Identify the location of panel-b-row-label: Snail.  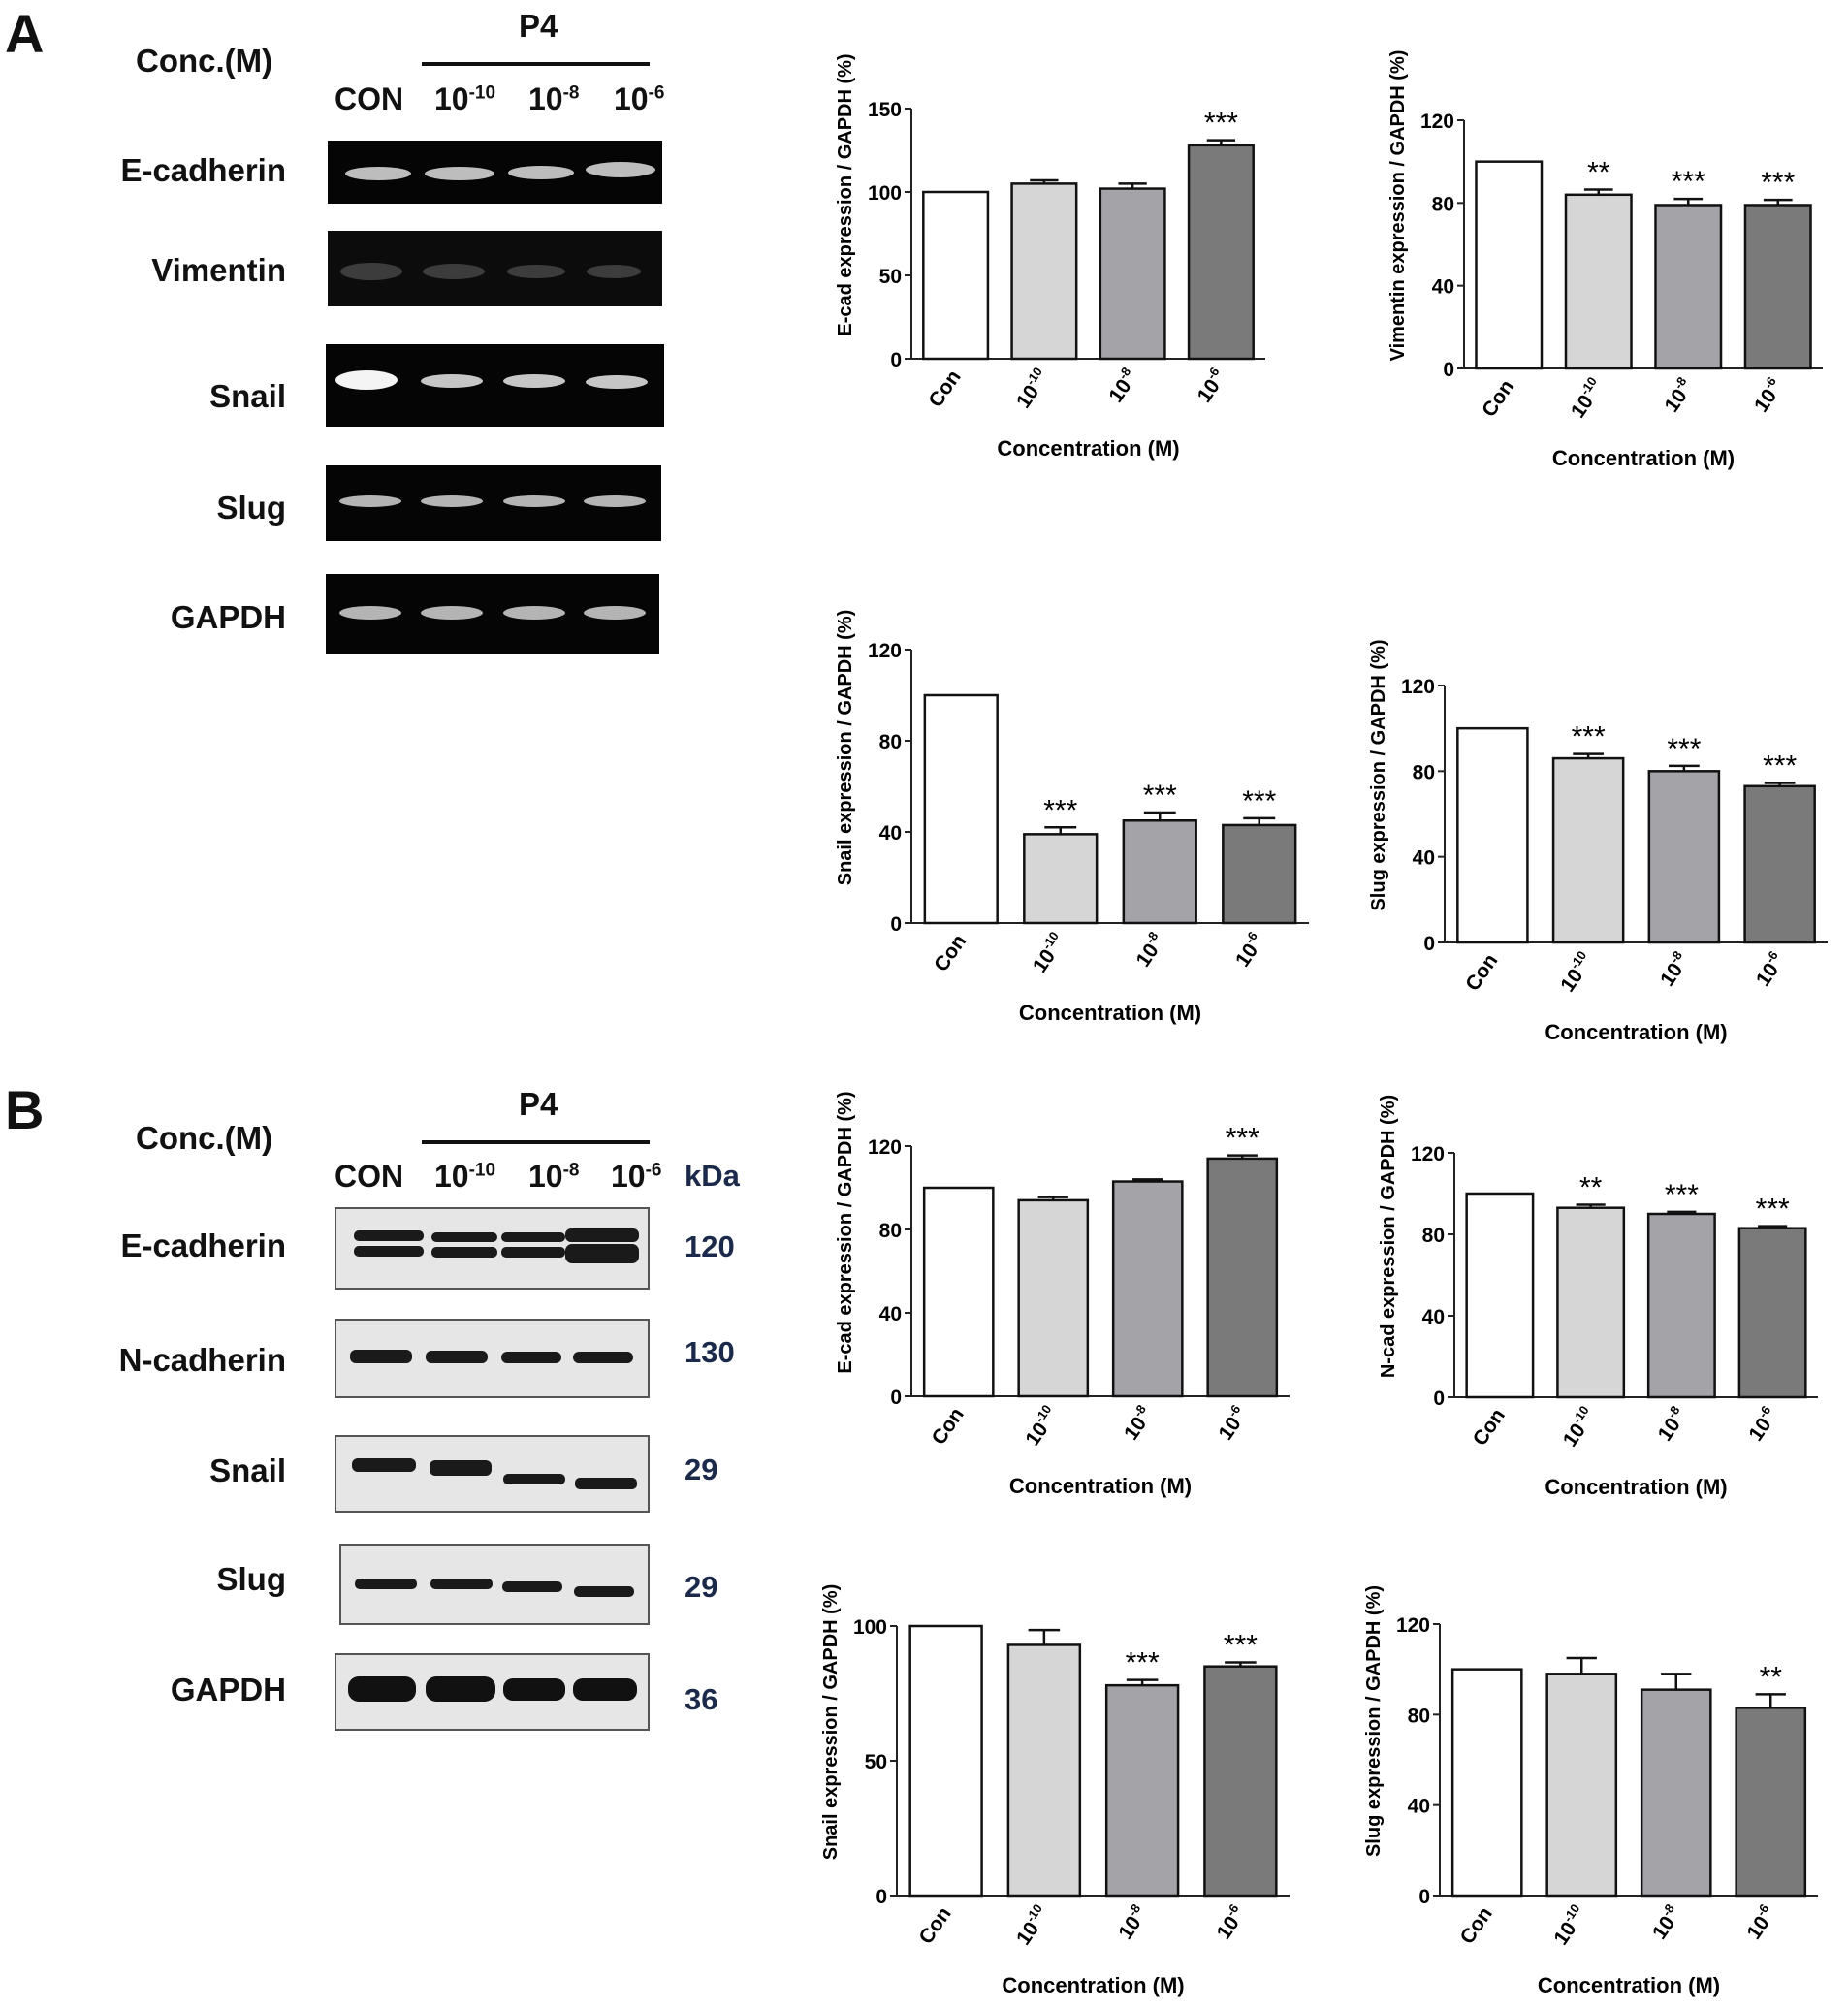
(247, 1470).